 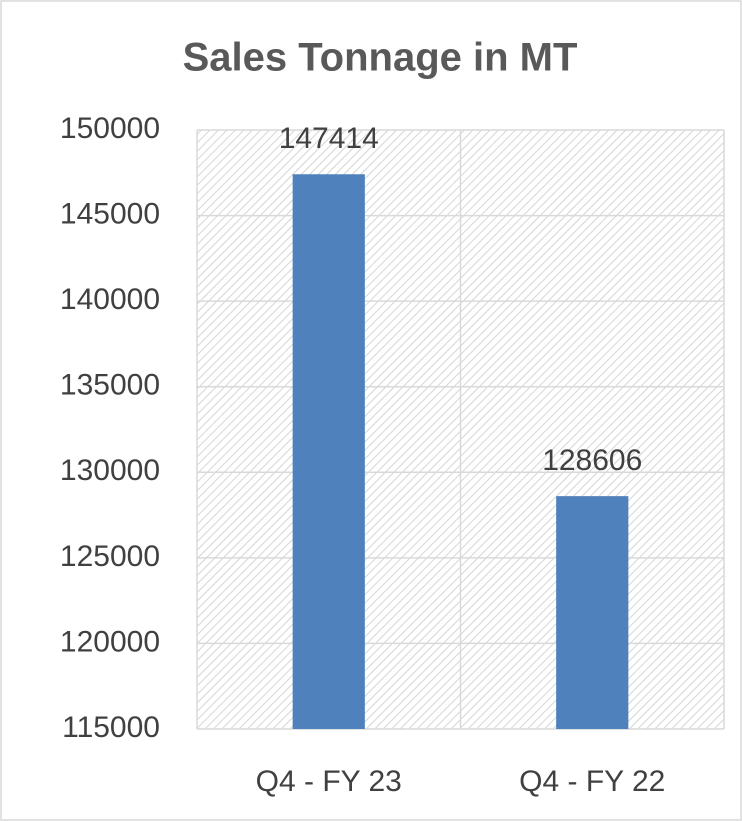 I want to click on y-tick-label: 145000, so click(x=110, y=213).